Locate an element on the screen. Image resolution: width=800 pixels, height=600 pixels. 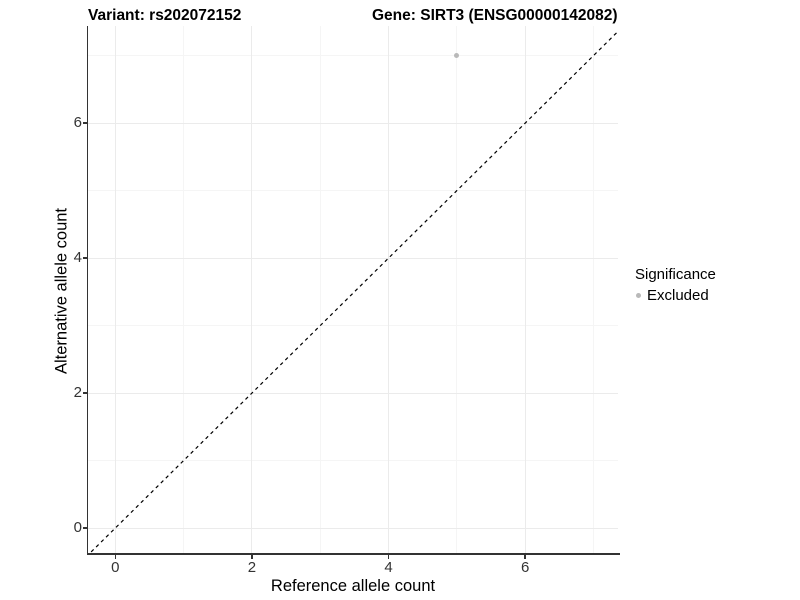
y-axis-tick-label: 4 is located at coordinates (77, 258).